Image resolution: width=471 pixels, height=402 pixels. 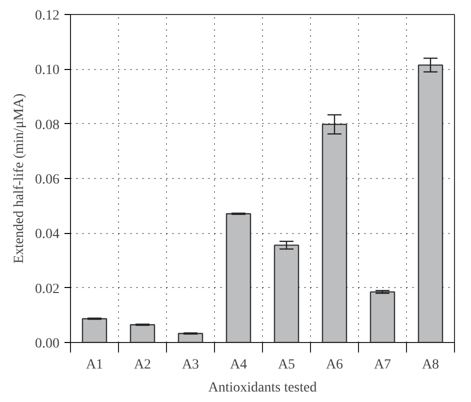 I want to click on x-tick-label: A6, so click(x=335, y=365).